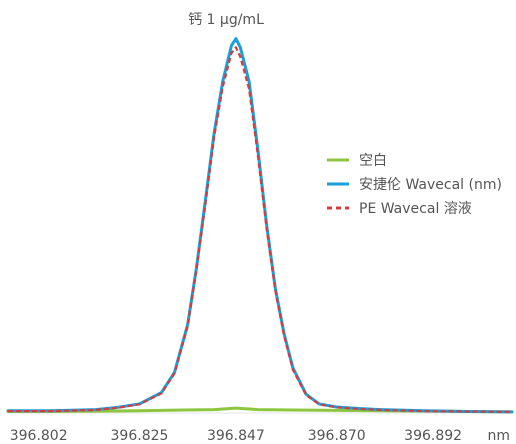  What do you see at coordinates (373, 161) in the screenshot?
I see `legend-label-1: 空白` at bounding box center [373, 161].